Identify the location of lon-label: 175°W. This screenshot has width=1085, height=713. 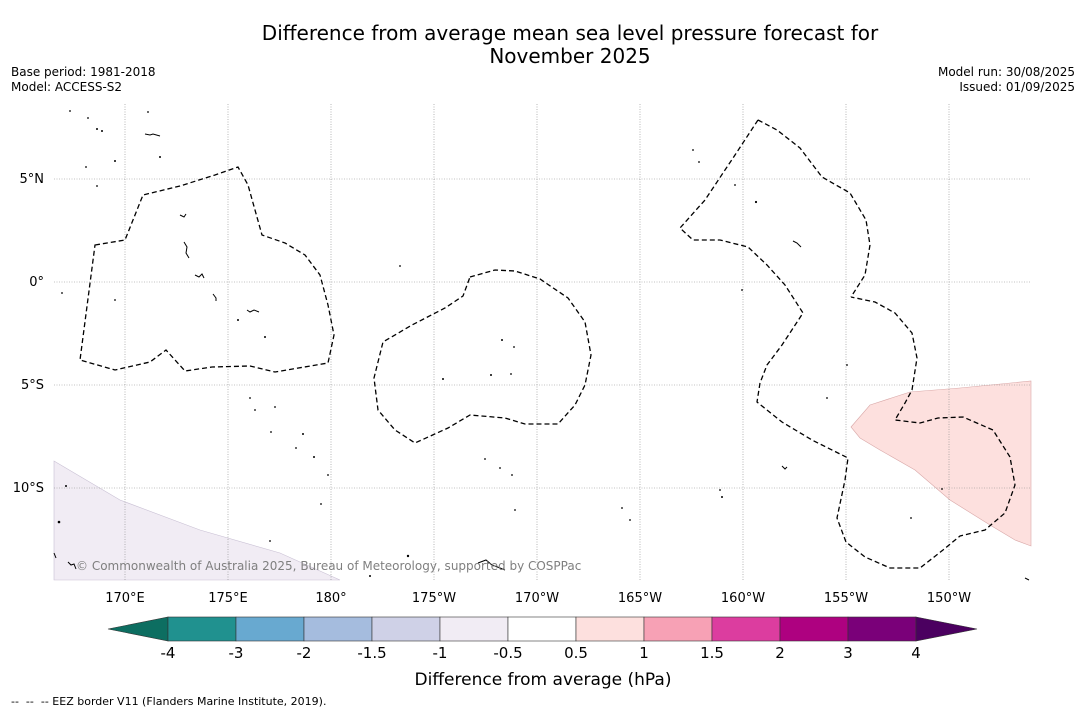
(434, 598).